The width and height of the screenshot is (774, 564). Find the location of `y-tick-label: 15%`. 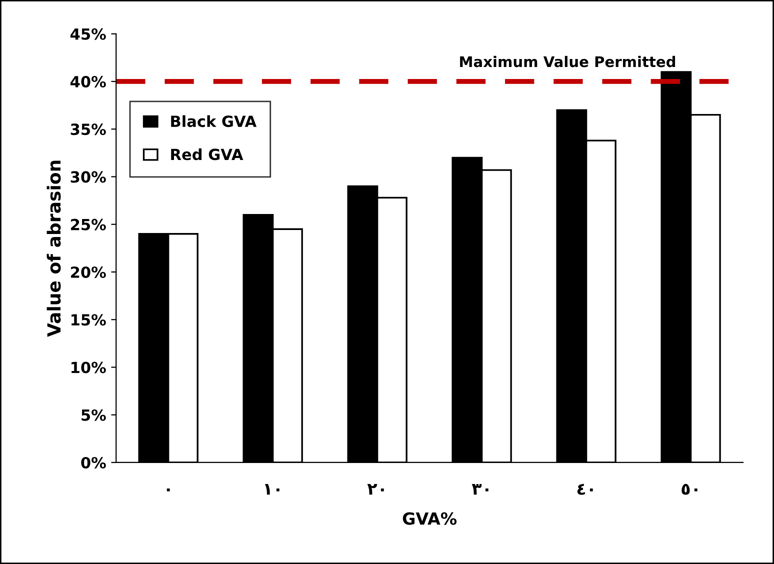

y-tick-label: 15% is located at coordinates (89, 320).